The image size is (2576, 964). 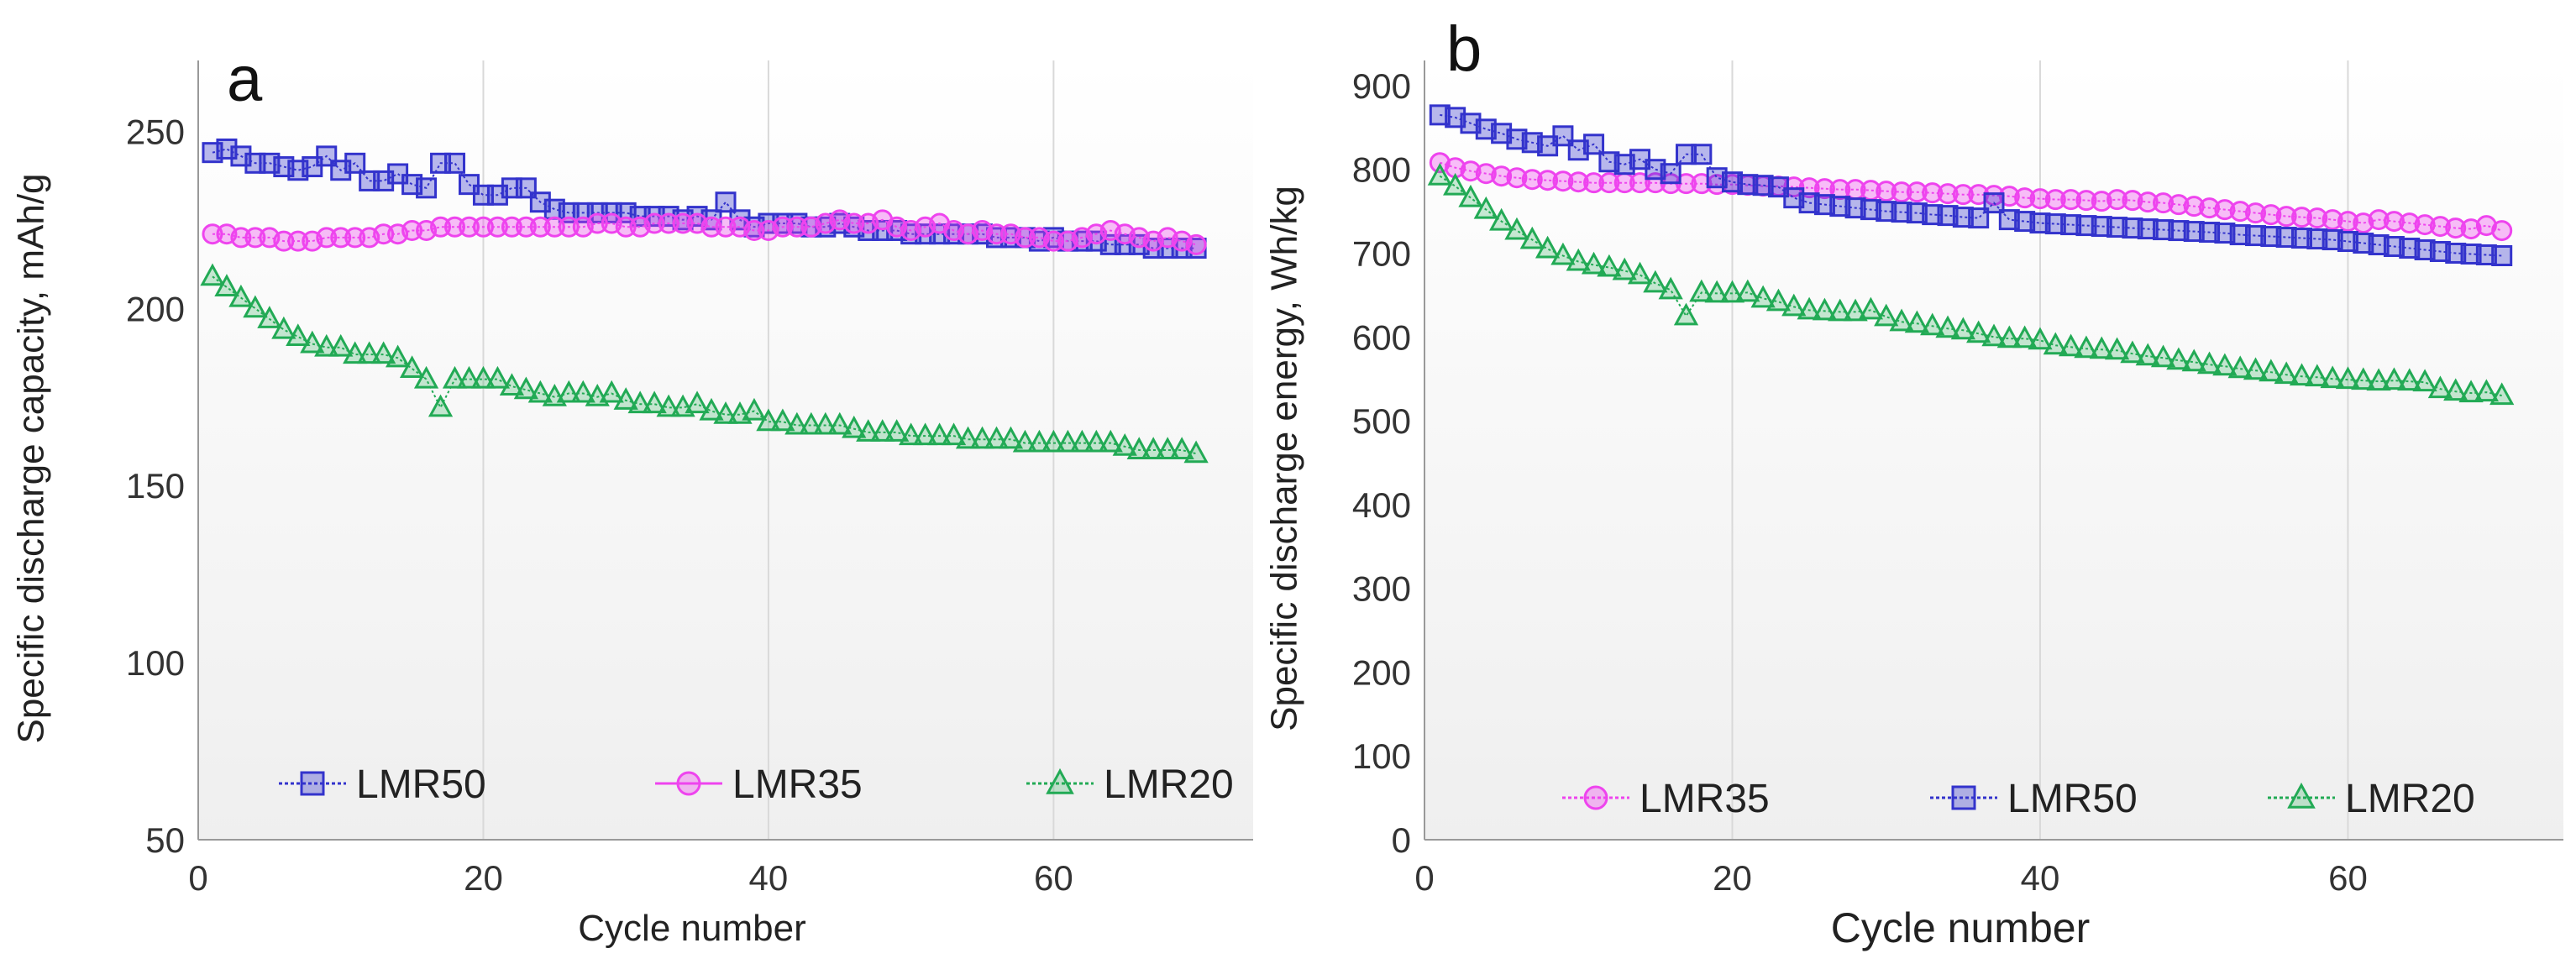 I want to click on series-lmr35, so click(x=704, y=232).